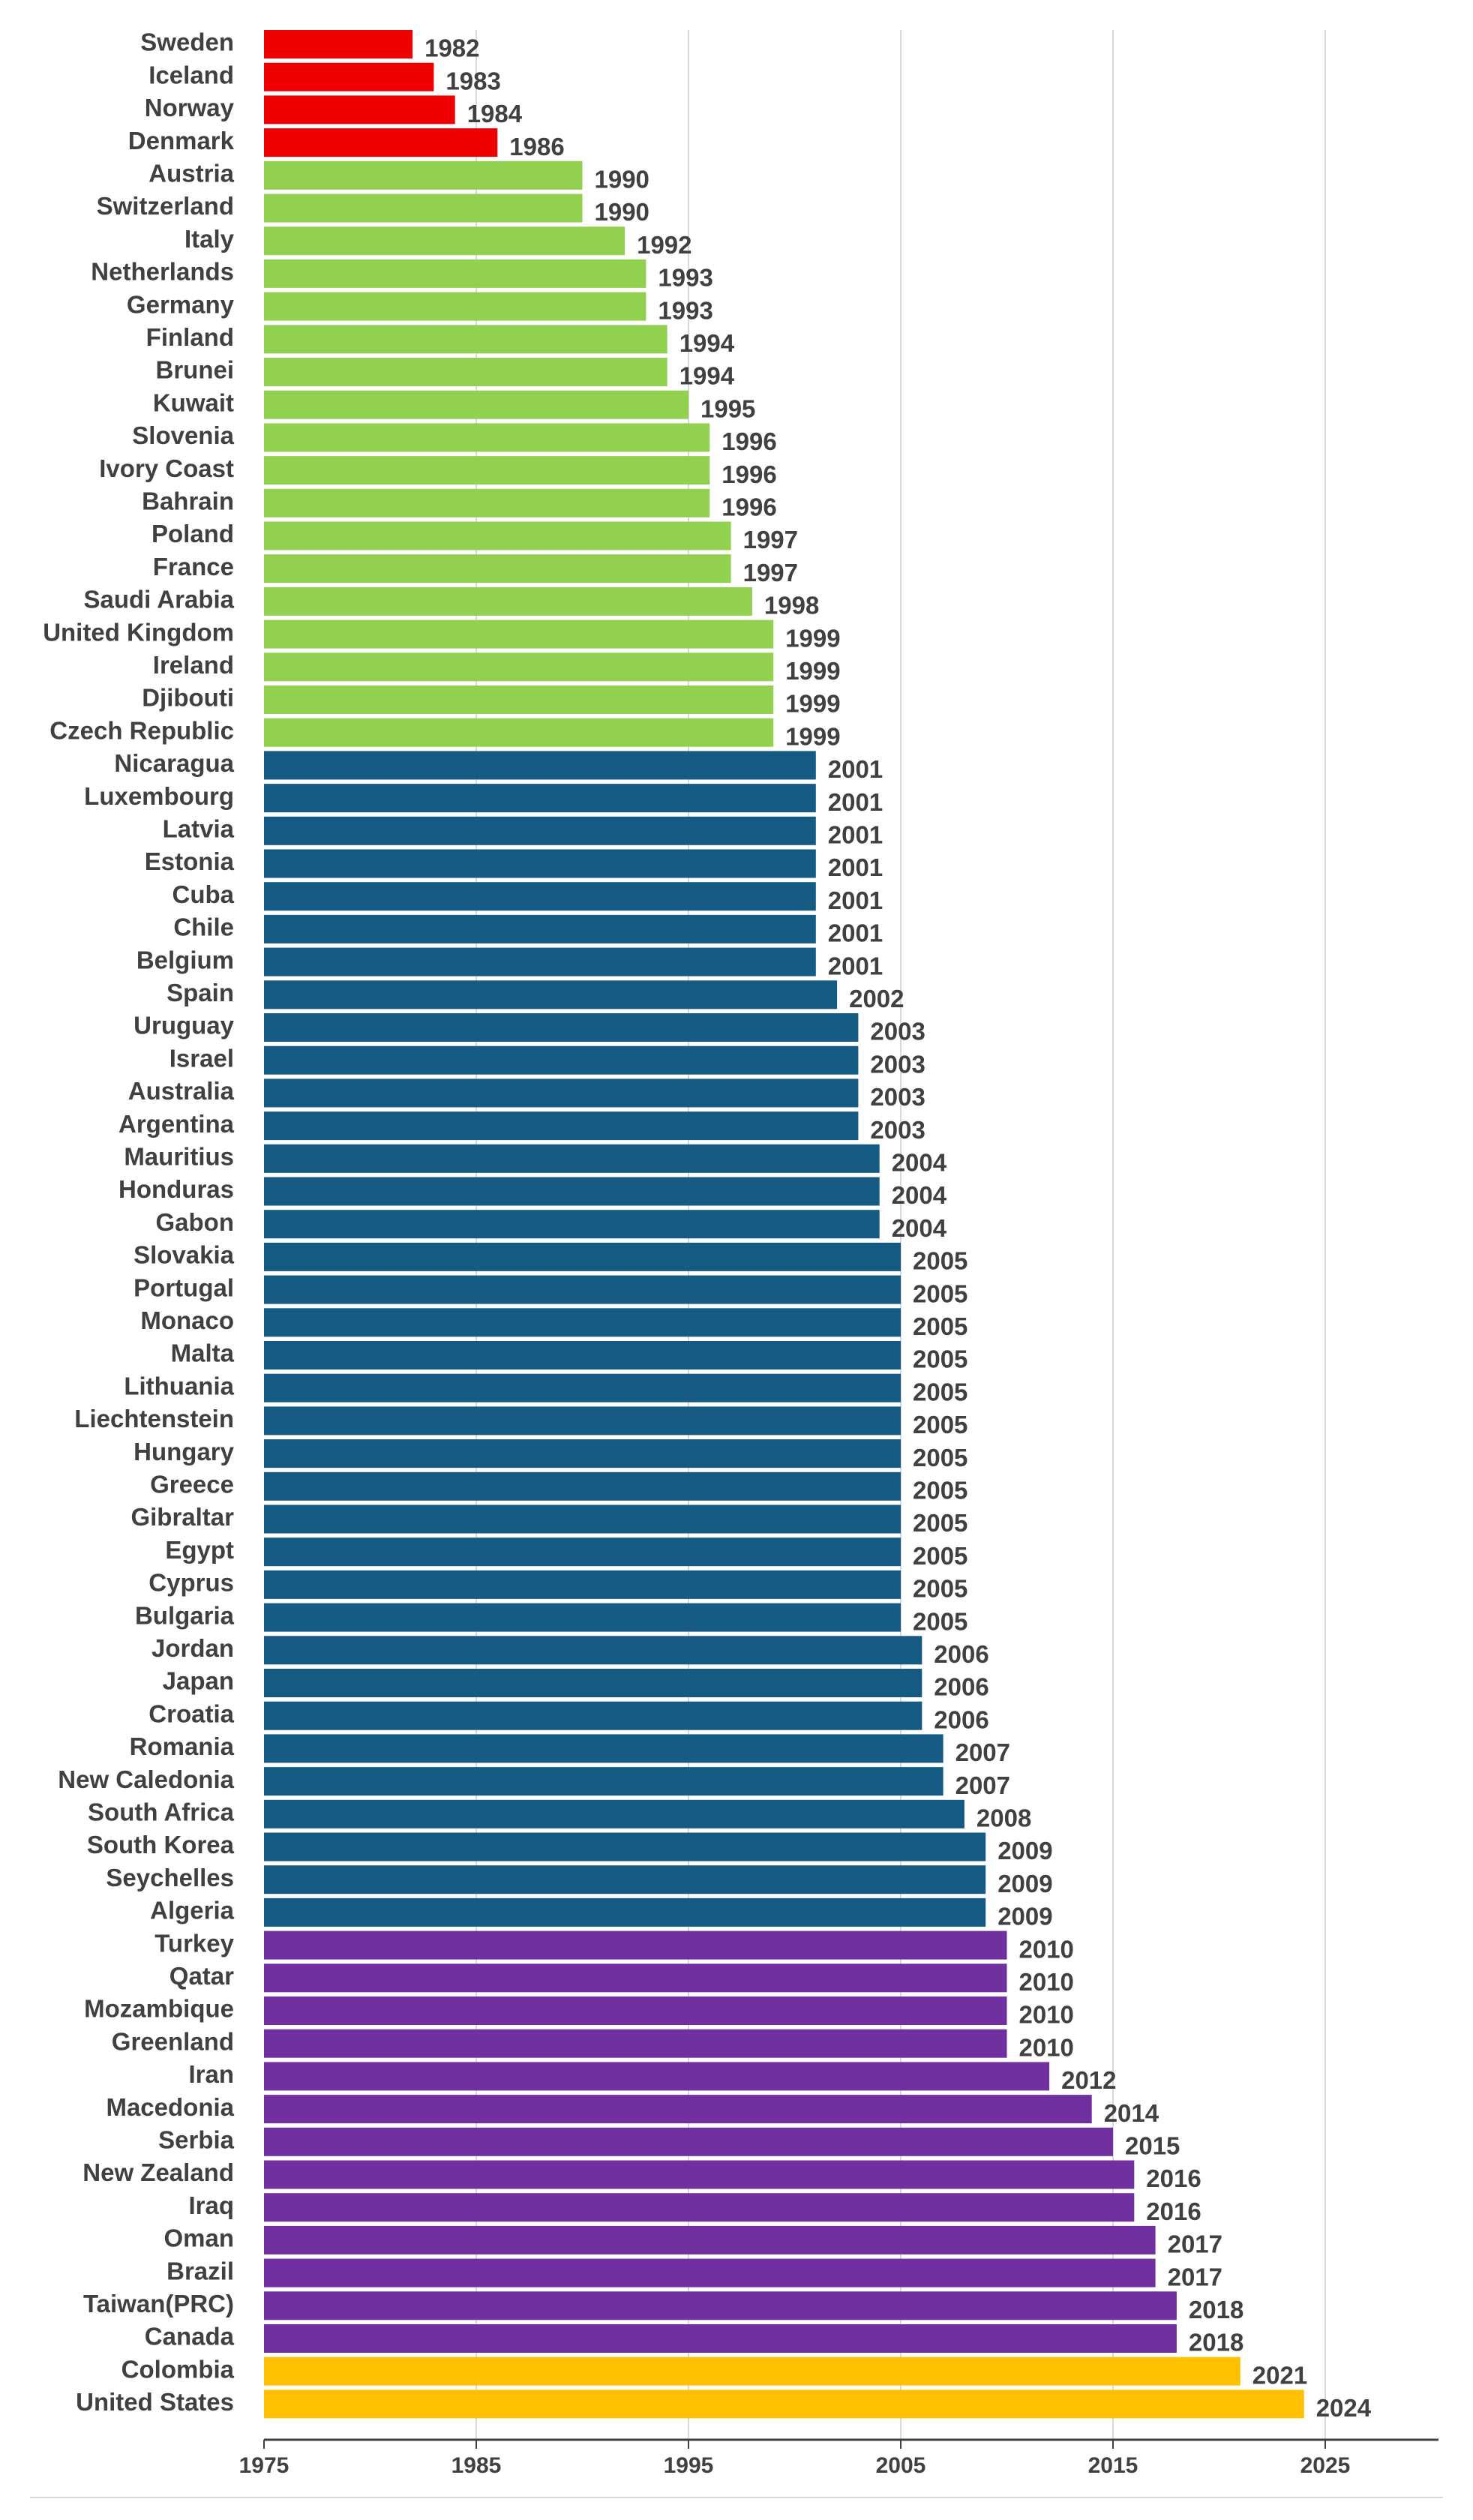  I want to click on x-axis: 1975 1985 1995 2005 2015 2025, so click(736, 2468).